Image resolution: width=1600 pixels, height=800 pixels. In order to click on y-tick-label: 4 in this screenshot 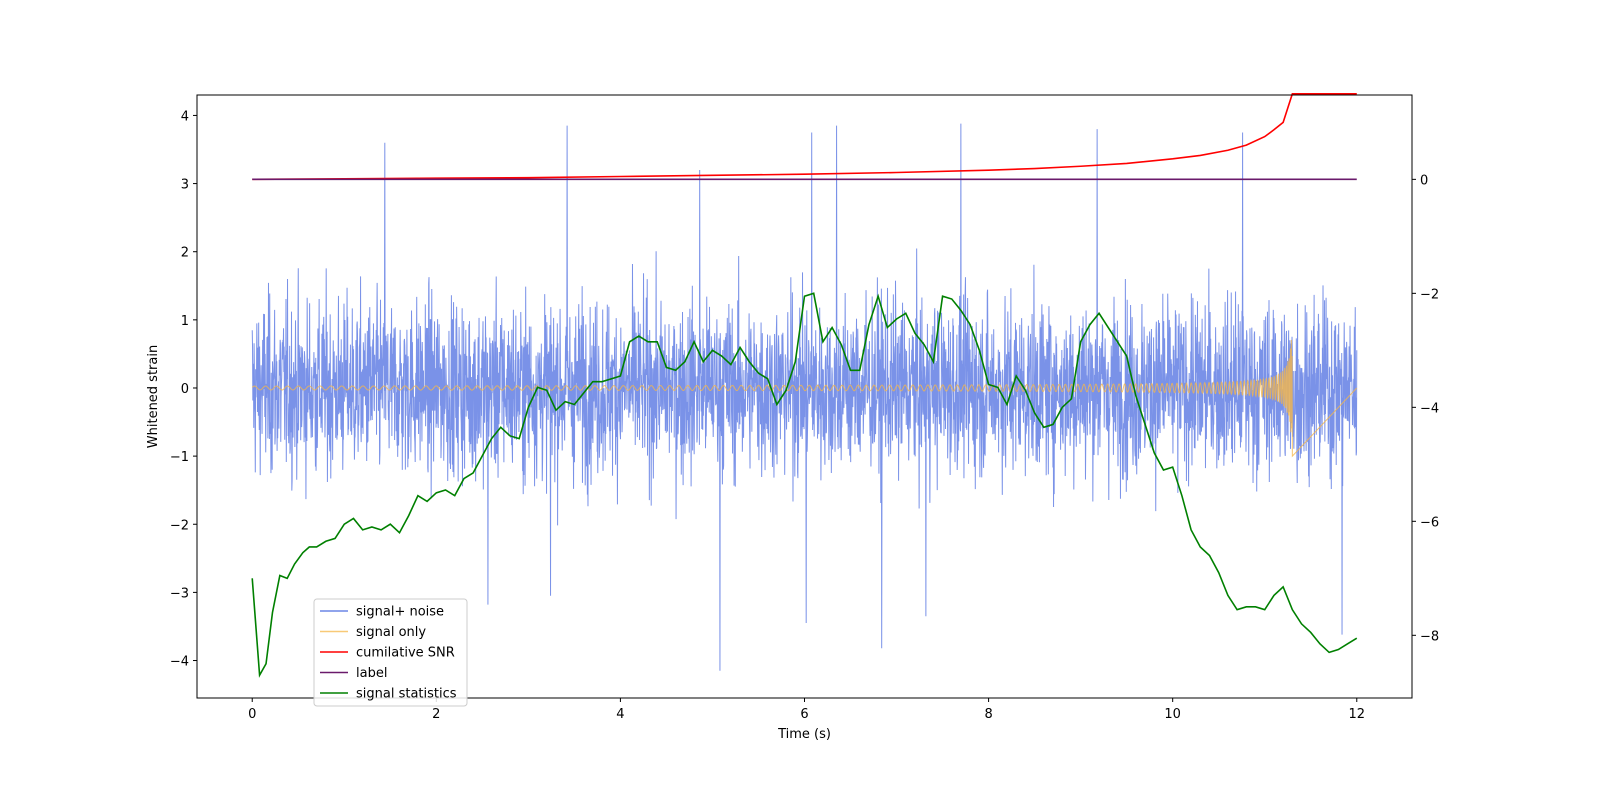, I will do `click(185, 116)`.